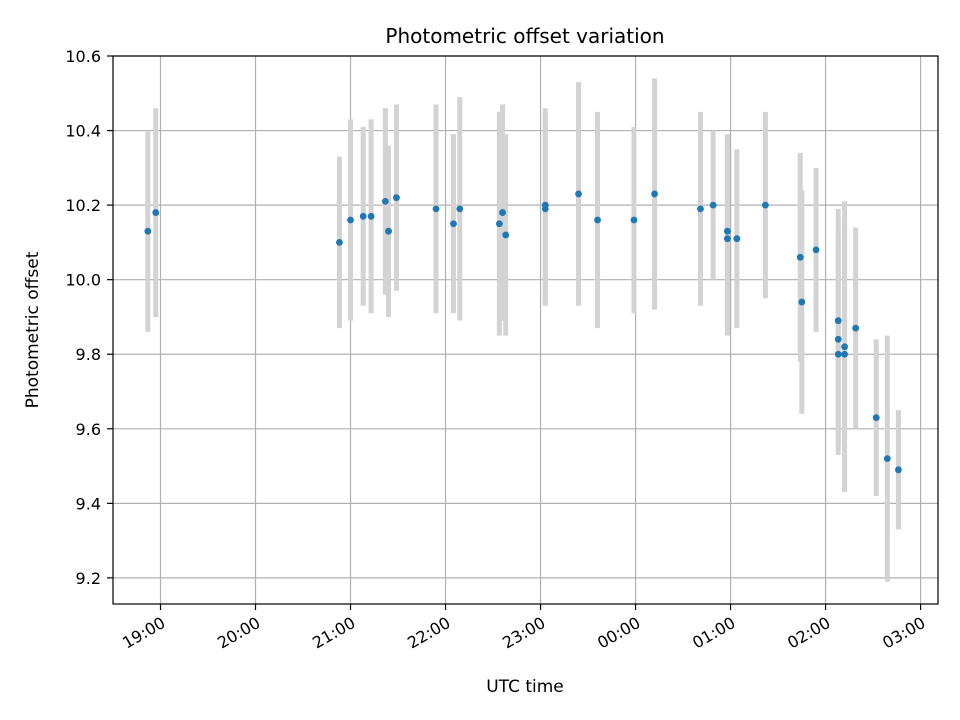 Image resolution: width=960 pixels, height=720 pixels. I want to click on chart-title: Photometric offset variation, so click(524, 36).